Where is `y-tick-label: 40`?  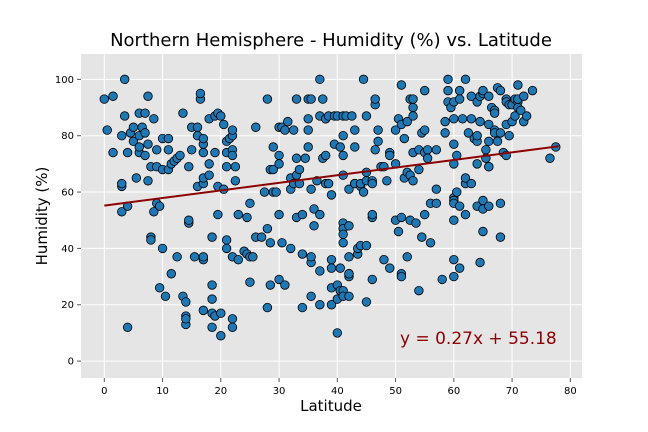 y-tick-label: 40 is located at coordinates (67, 249).